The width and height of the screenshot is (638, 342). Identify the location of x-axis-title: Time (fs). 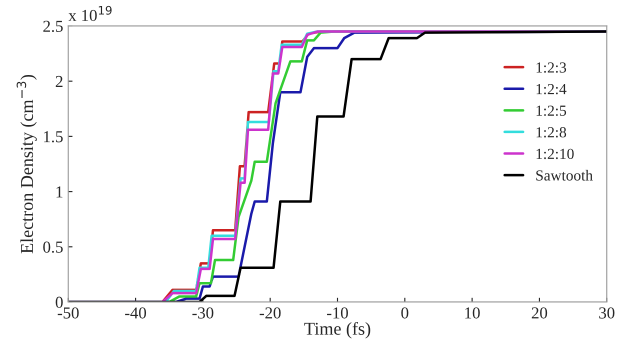
(337, 330).